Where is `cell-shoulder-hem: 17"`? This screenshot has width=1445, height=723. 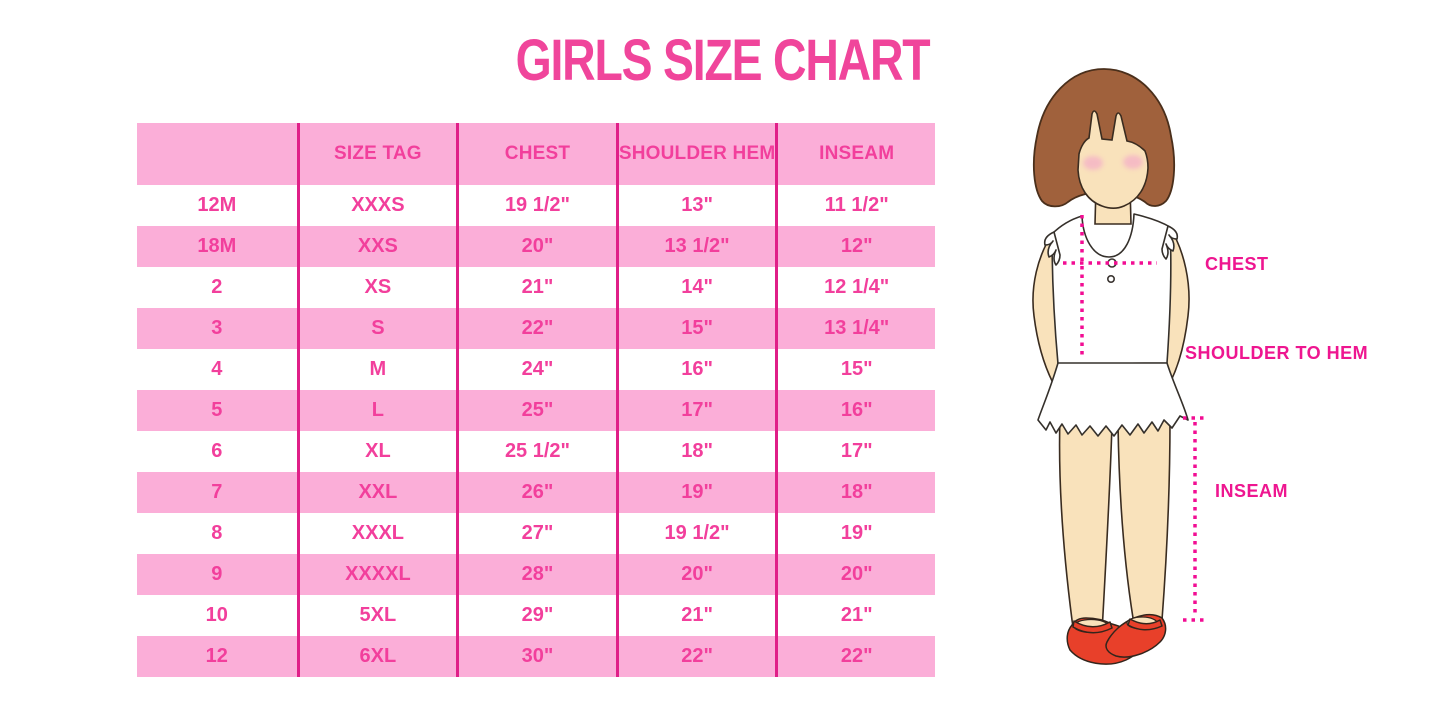
cell-shoulder-hem: 17" is located at coordinates (695, 410).